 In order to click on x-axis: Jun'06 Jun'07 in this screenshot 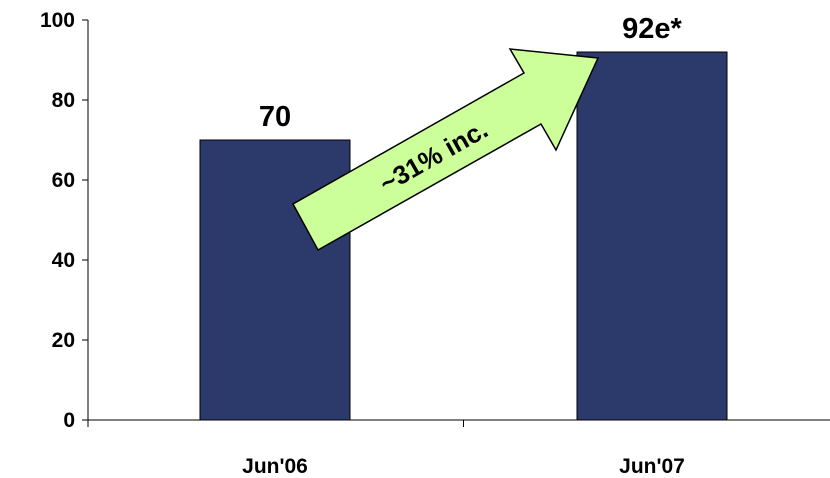, I will do `click(458, 448)`.